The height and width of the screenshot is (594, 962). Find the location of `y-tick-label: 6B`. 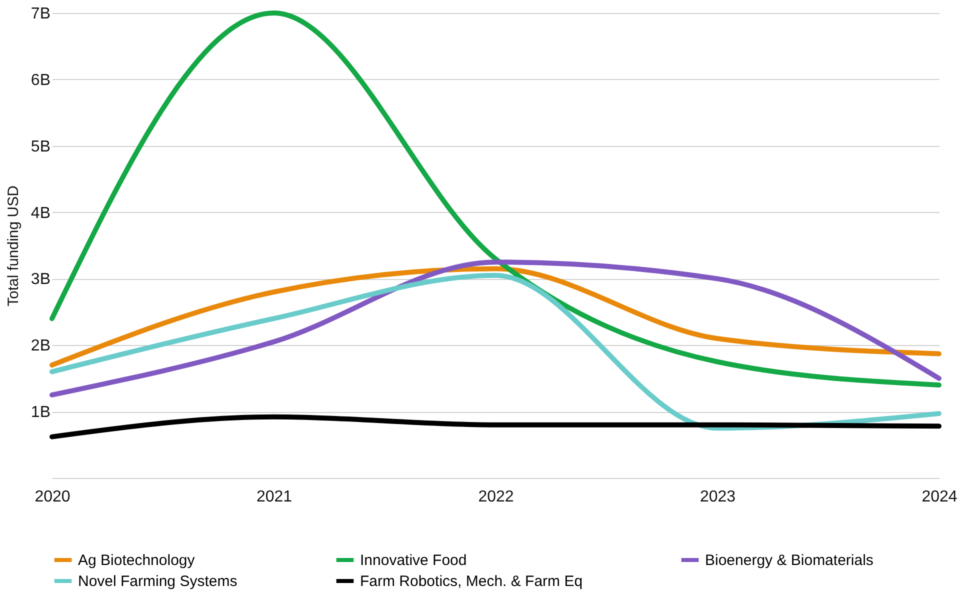

y-tick-label: 6B is located at coordinates (40, 80).